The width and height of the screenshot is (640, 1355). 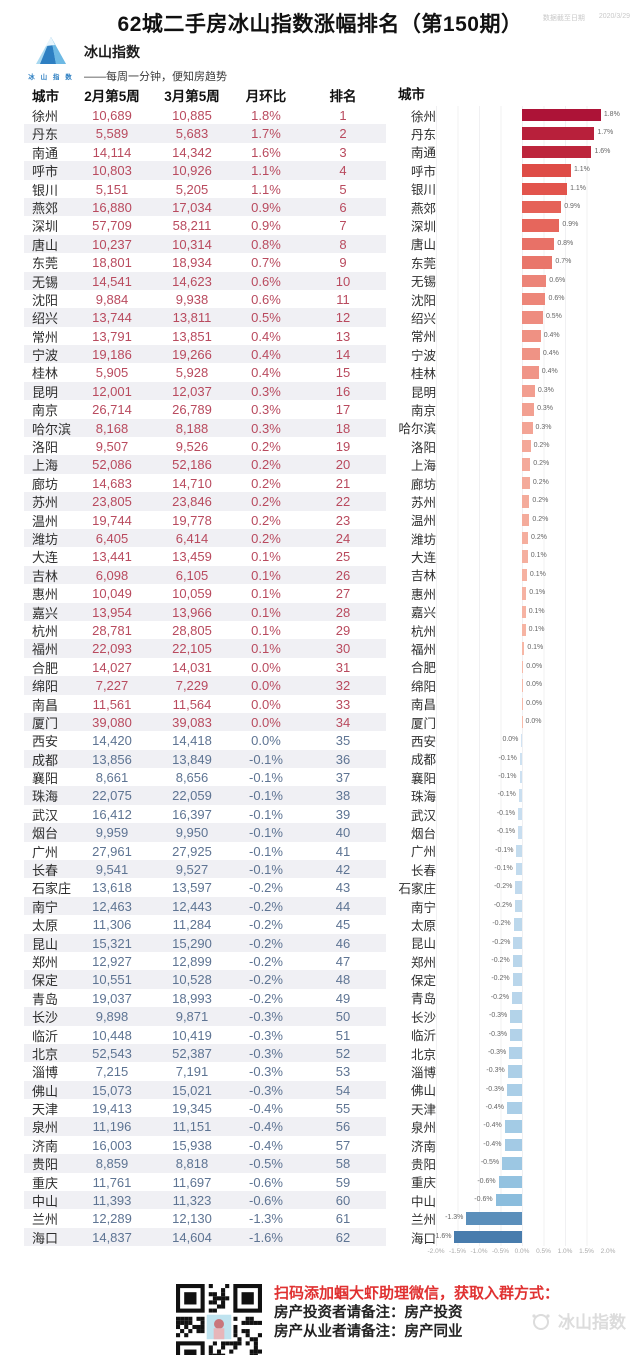 I want to click on city-name: 烟台, so click(x=45, y=834).